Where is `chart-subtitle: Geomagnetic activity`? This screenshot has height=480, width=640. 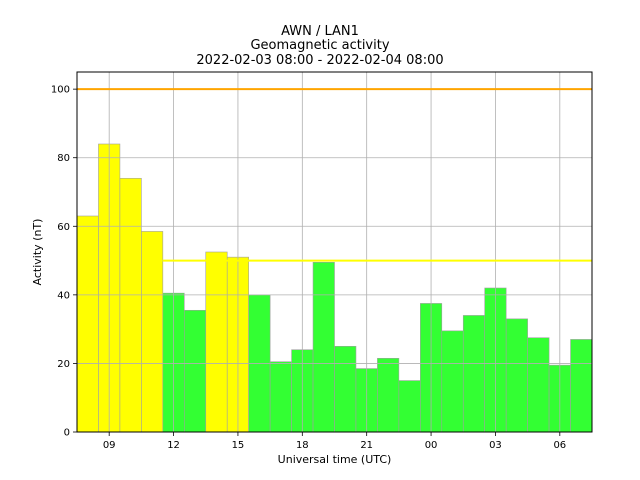
chart-subtitle: Geomagnetic activity is located at coordinates (320, 45).